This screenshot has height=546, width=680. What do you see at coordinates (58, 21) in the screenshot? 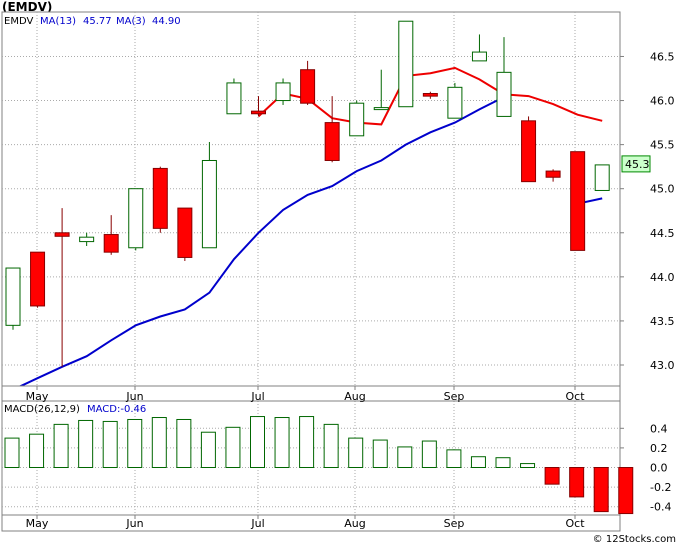
I see `price-legend-item: MA(13)` at bounding box center [58, 21].